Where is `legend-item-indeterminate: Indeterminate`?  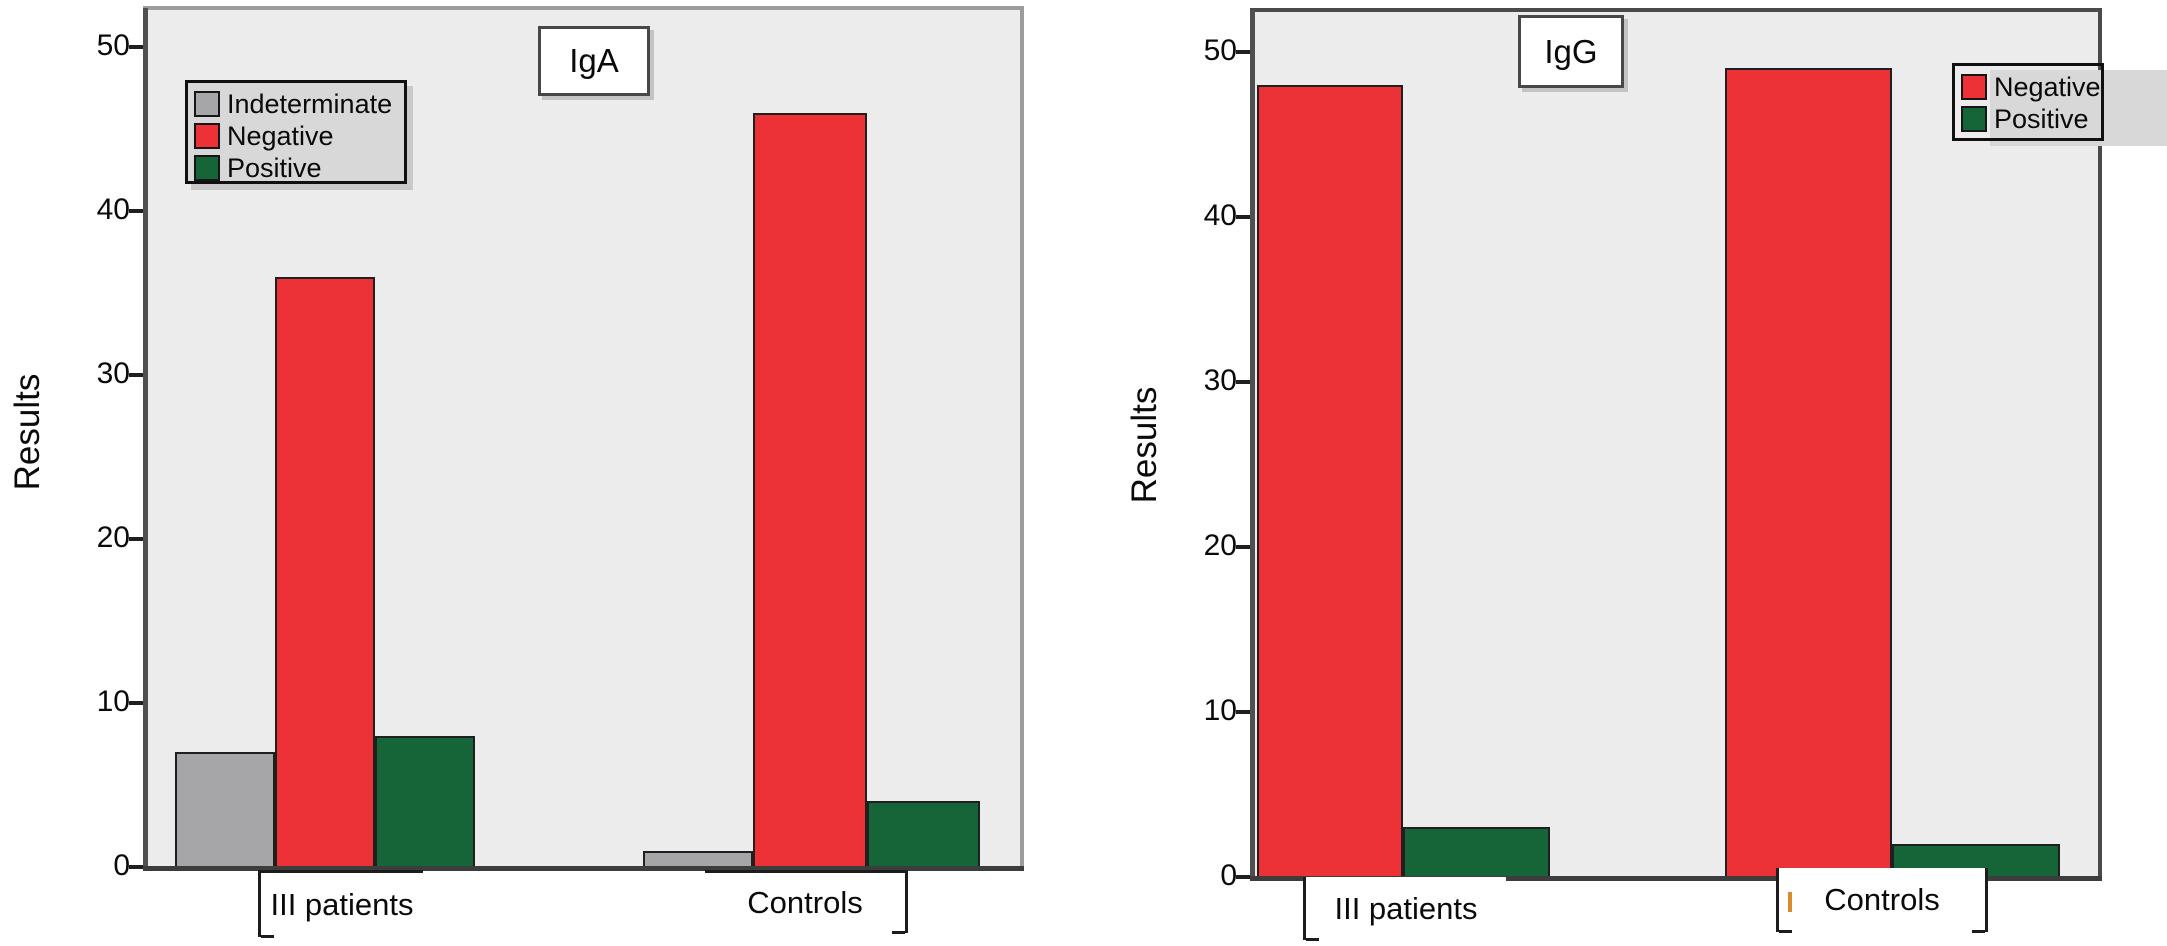
legend-item-indeterminate: Indeterminate is located at coordinates (296, 104).